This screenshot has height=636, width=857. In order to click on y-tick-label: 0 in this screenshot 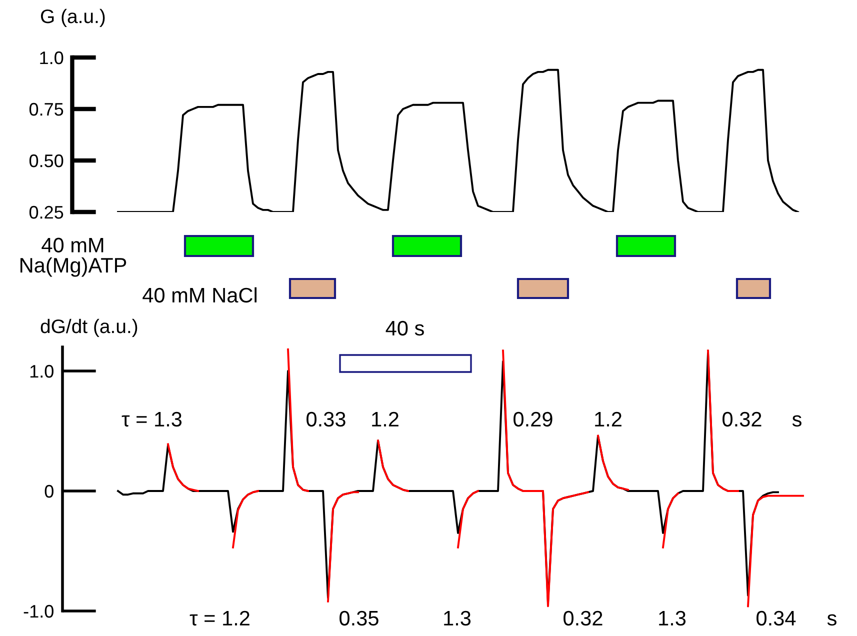, I will do `click(49, 491)`.